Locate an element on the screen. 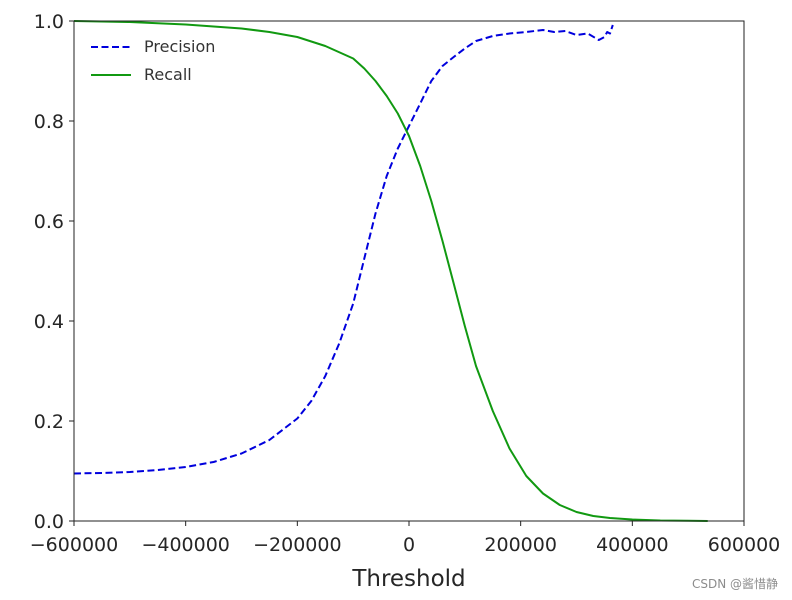  y-tick-label: 0.2 is located at coordinates (49, 422).